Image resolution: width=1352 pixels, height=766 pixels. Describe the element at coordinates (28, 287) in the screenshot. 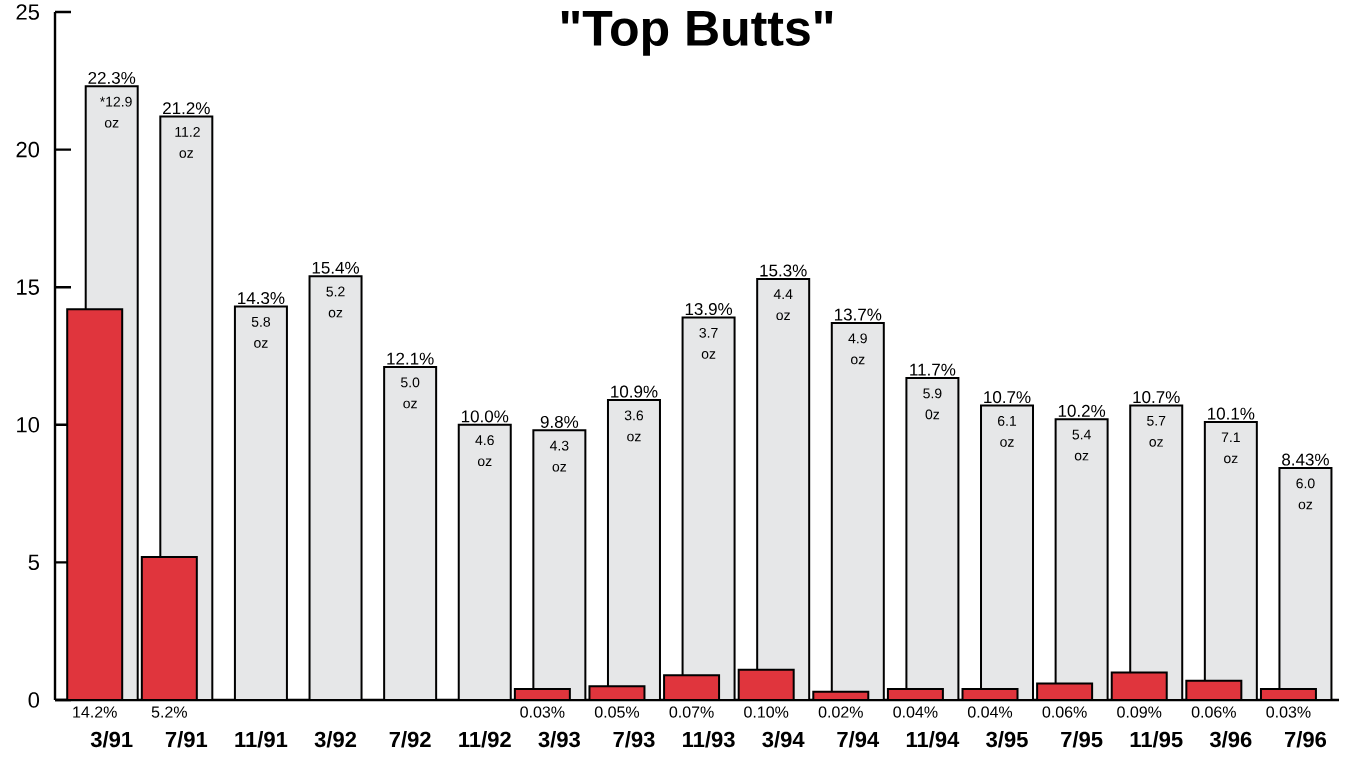

I see `y-tick-label: 15` at that location.